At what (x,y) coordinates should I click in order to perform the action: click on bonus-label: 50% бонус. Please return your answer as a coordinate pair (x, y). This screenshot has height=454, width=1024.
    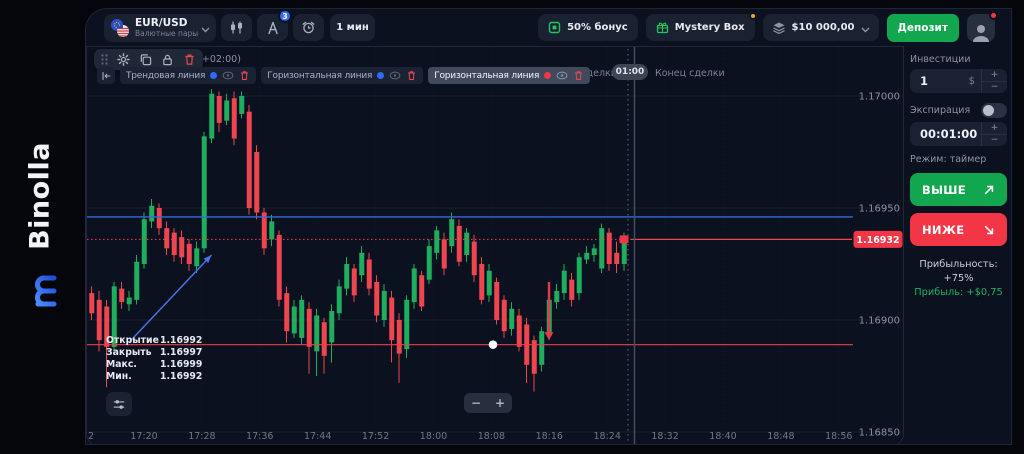
    Looking at the image, I should click on (597, 27).